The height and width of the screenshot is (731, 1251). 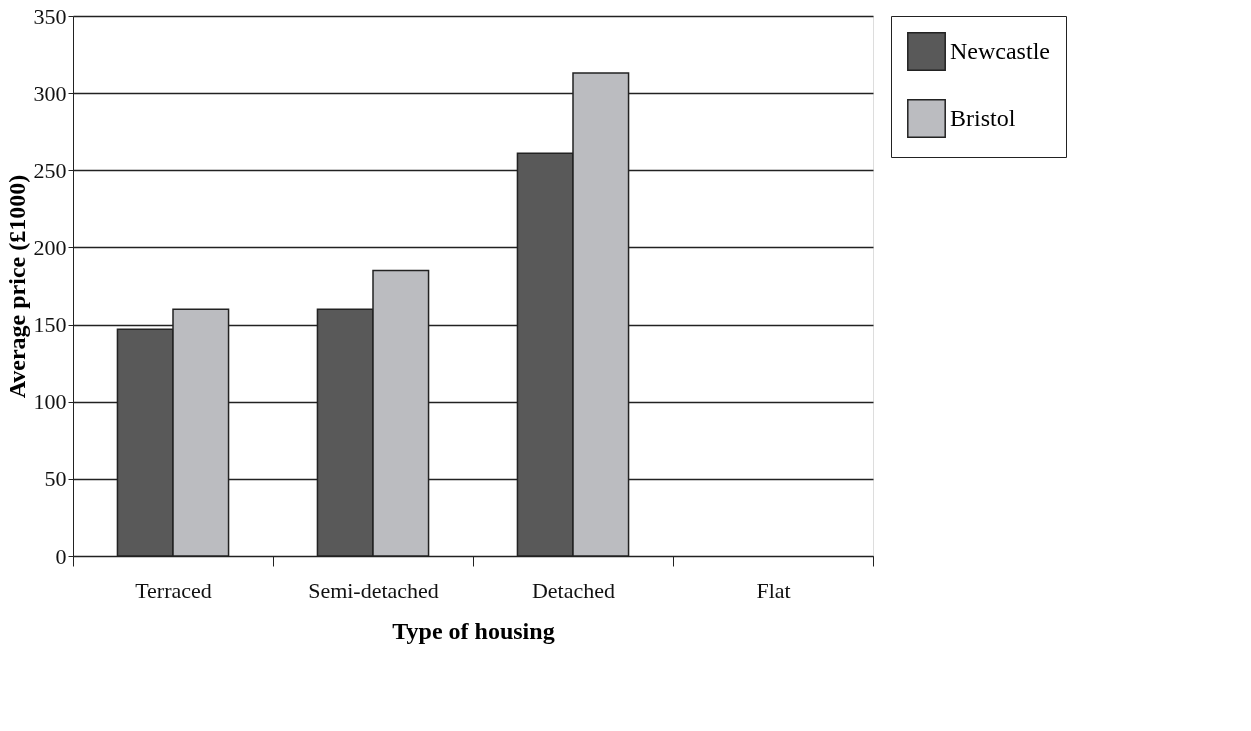 I want to click on legend-label: Newcastle, so click(x=1000, y=50).